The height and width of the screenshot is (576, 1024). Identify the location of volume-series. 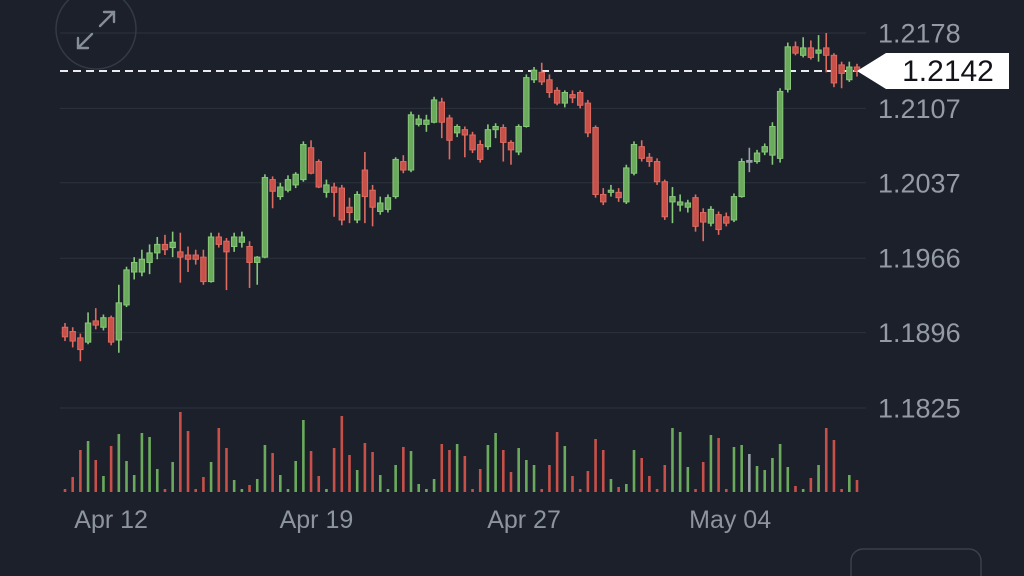
(461, 452).